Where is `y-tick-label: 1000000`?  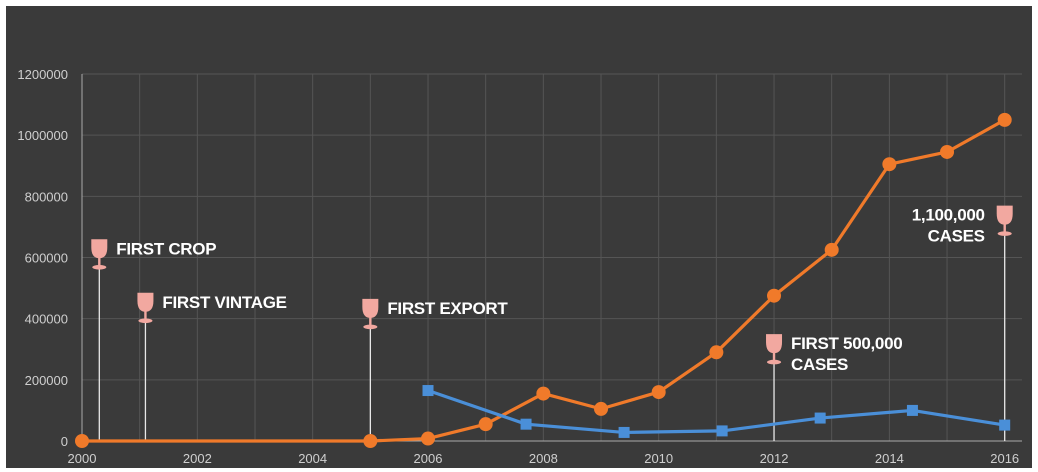 y-tick-label: 1000000 is located at coordinates (42, 135).